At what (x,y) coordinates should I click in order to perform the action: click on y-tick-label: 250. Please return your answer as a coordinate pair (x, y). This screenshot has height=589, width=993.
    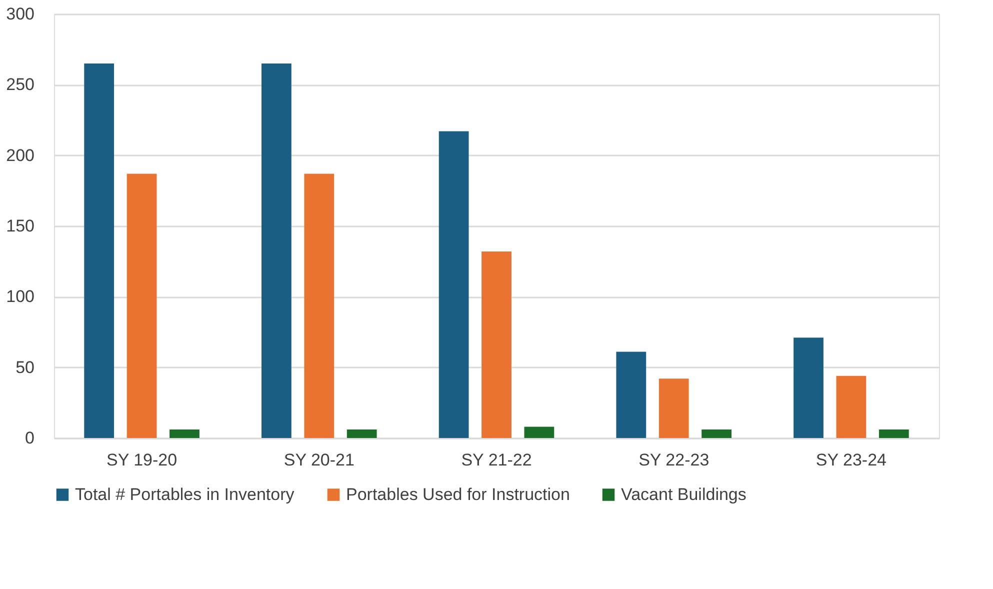
    Looking at the image, I should click on (20, 84).